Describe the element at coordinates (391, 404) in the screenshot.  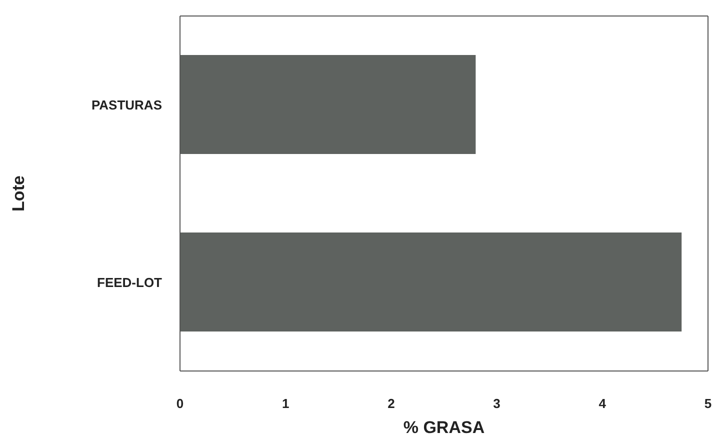
I see `x-tick-label: 2` at that location.